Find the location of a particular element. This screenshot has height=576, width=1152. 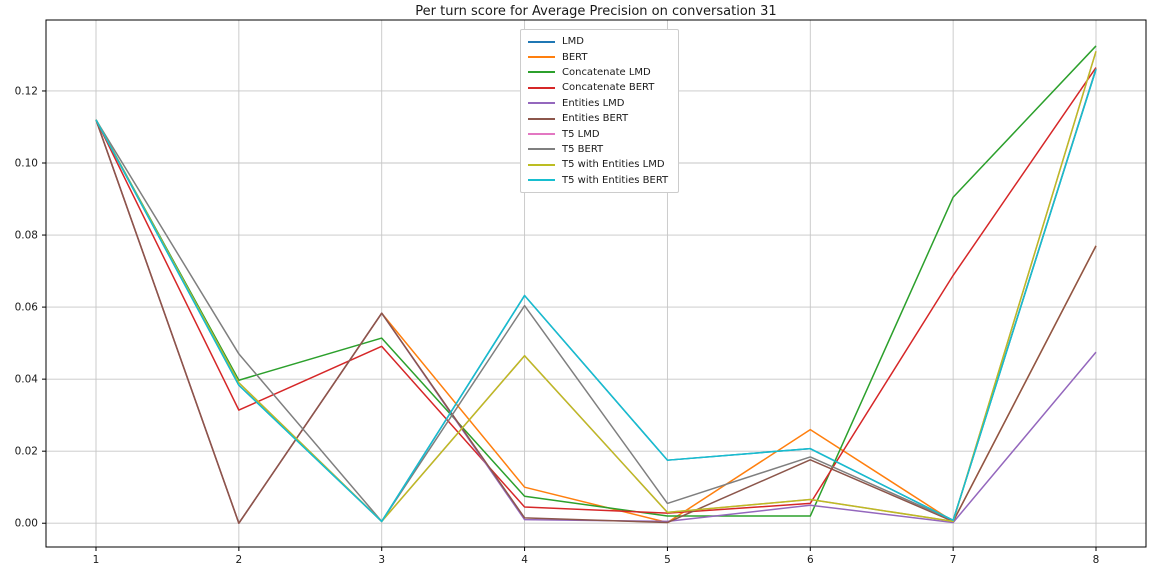

legend-label: T5 with Entities BERT is located at coordinates (615, 180).